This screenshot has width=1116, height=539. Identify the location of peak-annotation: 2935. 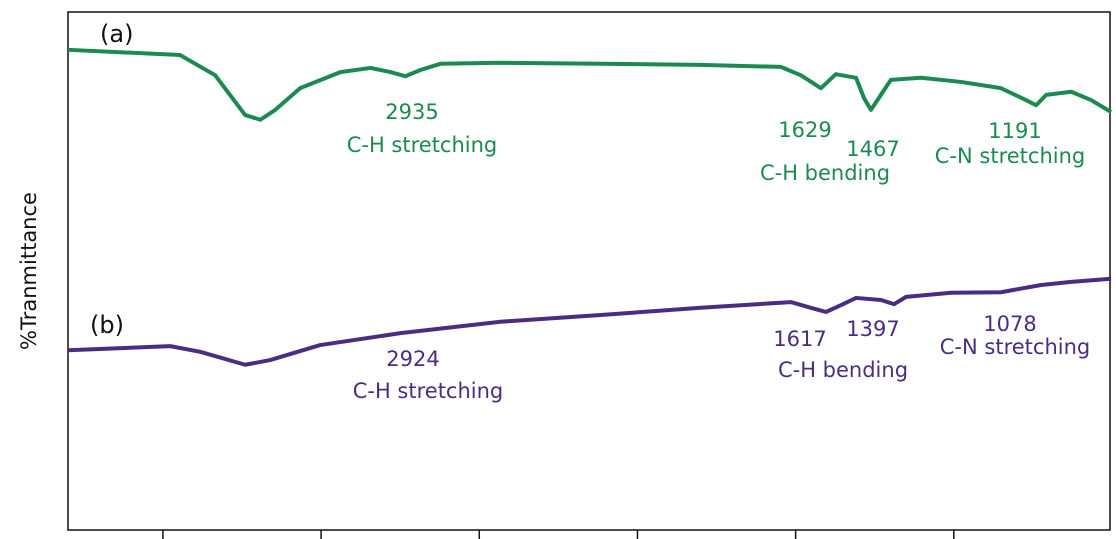
(411, 112).